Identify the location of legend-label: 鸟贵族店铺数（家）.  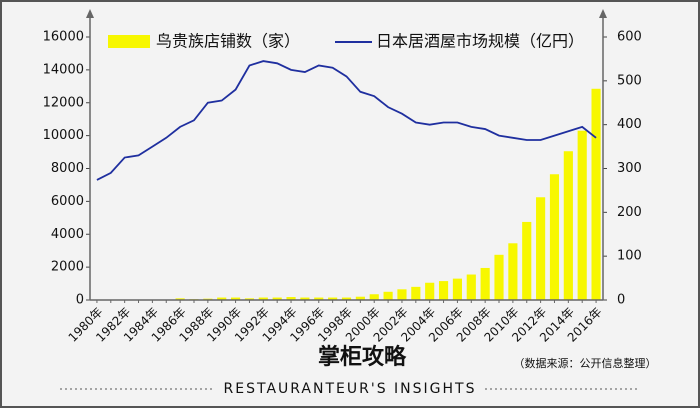
(228, 41).